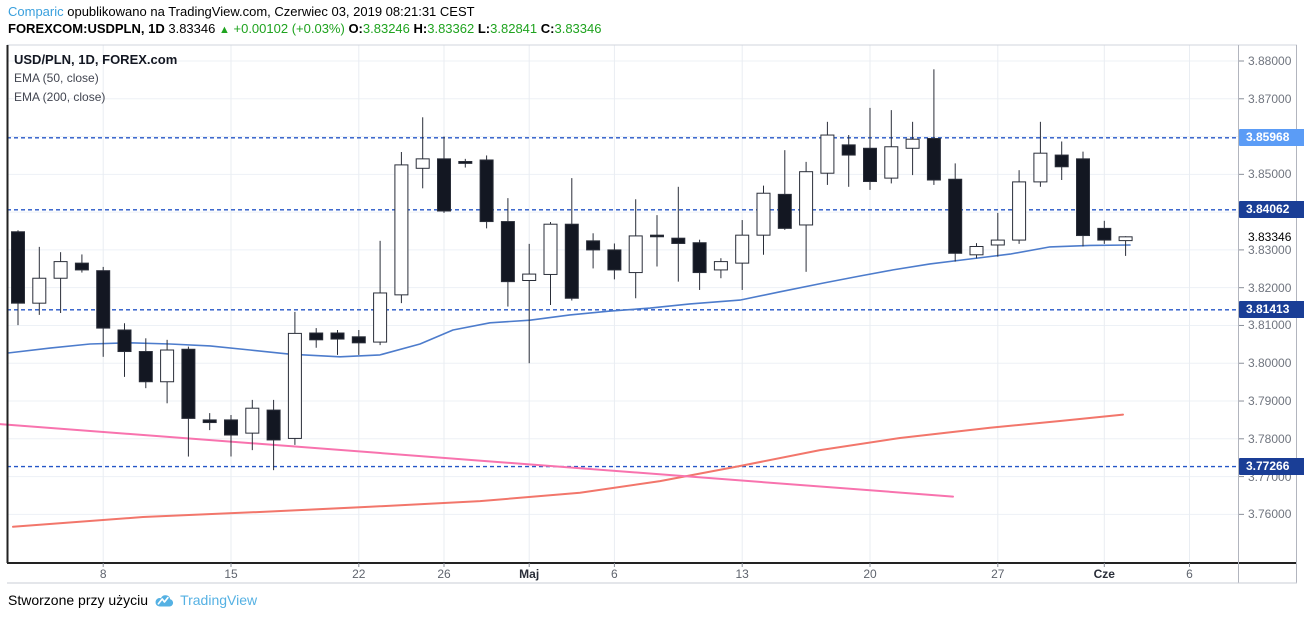 This screenshot has height=618, width=1304. I want to click on price-tick-label: 3.76000, so click(1270, 514).